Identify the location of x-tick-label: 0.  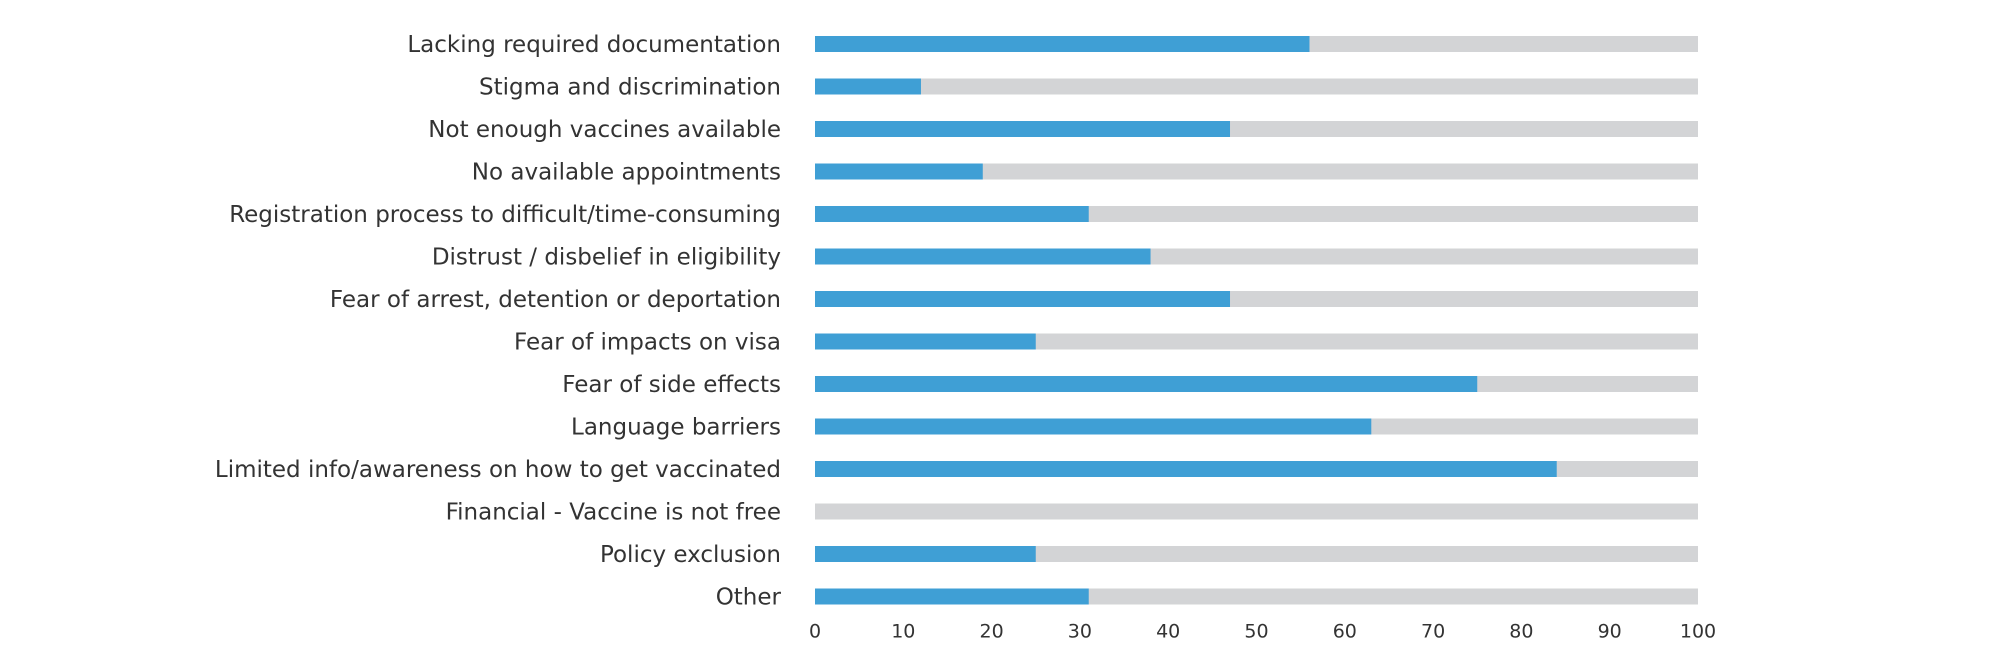
(815, 632).